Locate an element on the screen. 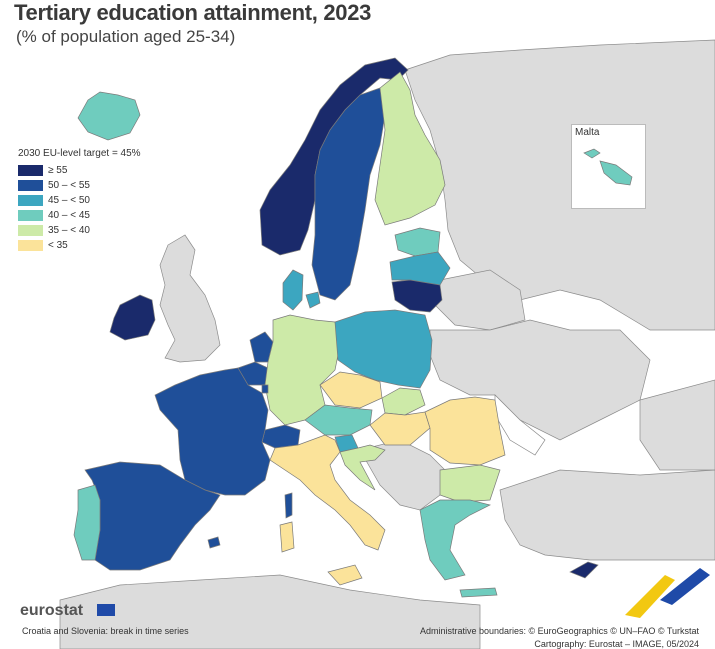  legend-item: 40 – < 45 is located at coordinates (79, 215).